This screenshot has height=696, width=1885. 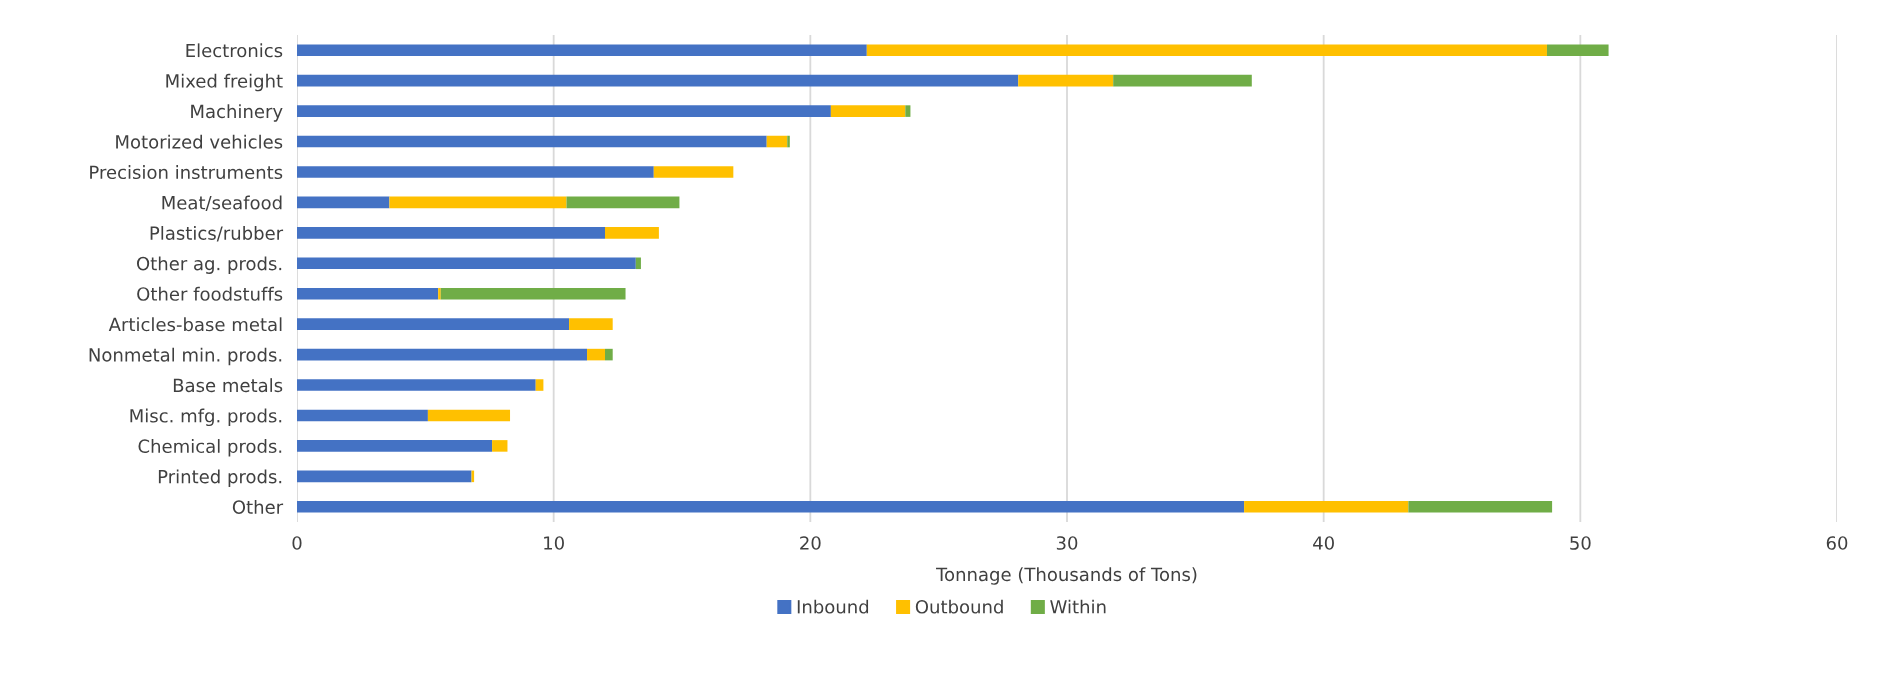 I want to click on x-tick-label: 30, so click(x=1067, y=543).